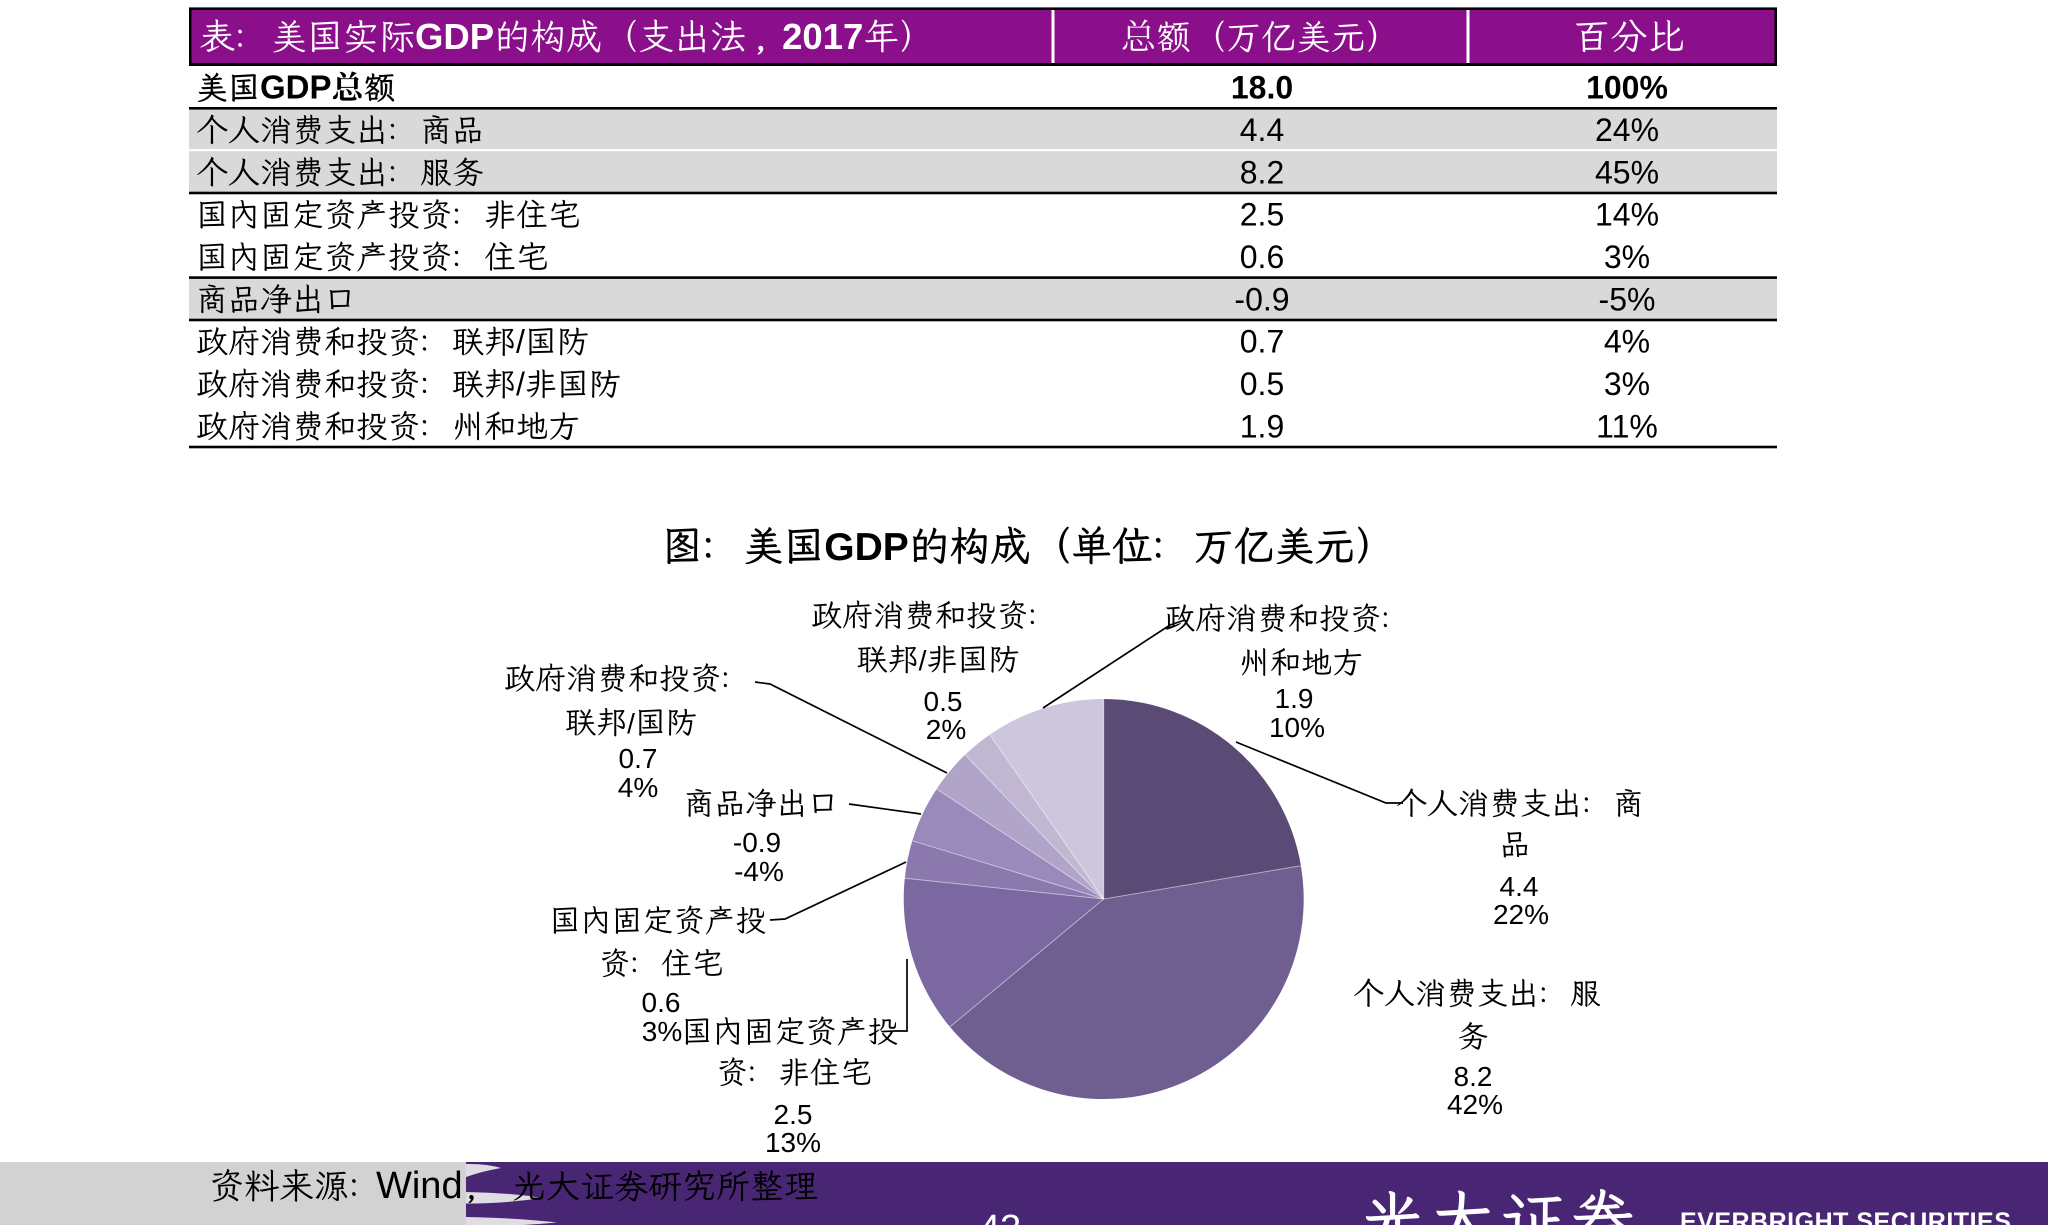  What do you see at coordinates (1627, 426) in the screenshot?
I see `svg-text: 11%` at bounding box center [1627, 426].